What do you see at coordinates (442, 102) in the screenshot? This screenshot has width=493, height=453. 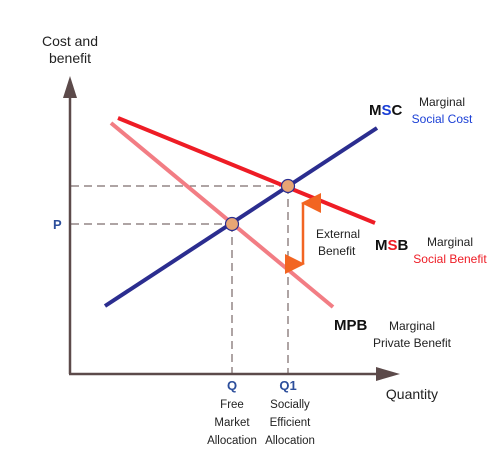 I see `msc-desc-line1: Marginal` at bounding box center [442, 102].